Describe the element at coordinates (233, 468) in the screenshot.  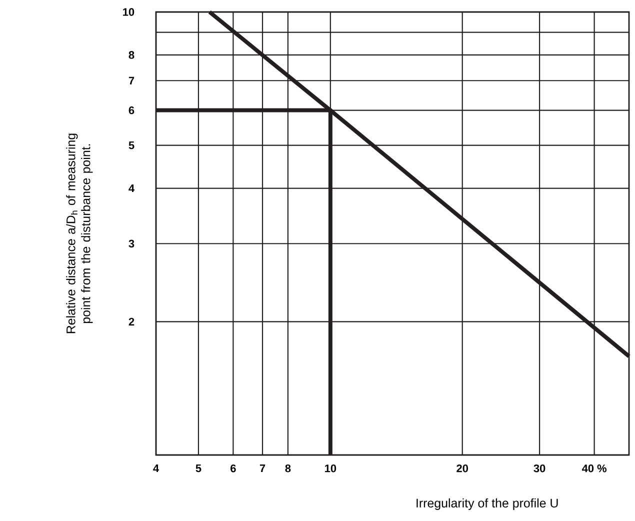
I see `x-tick-label: 6` at that location.